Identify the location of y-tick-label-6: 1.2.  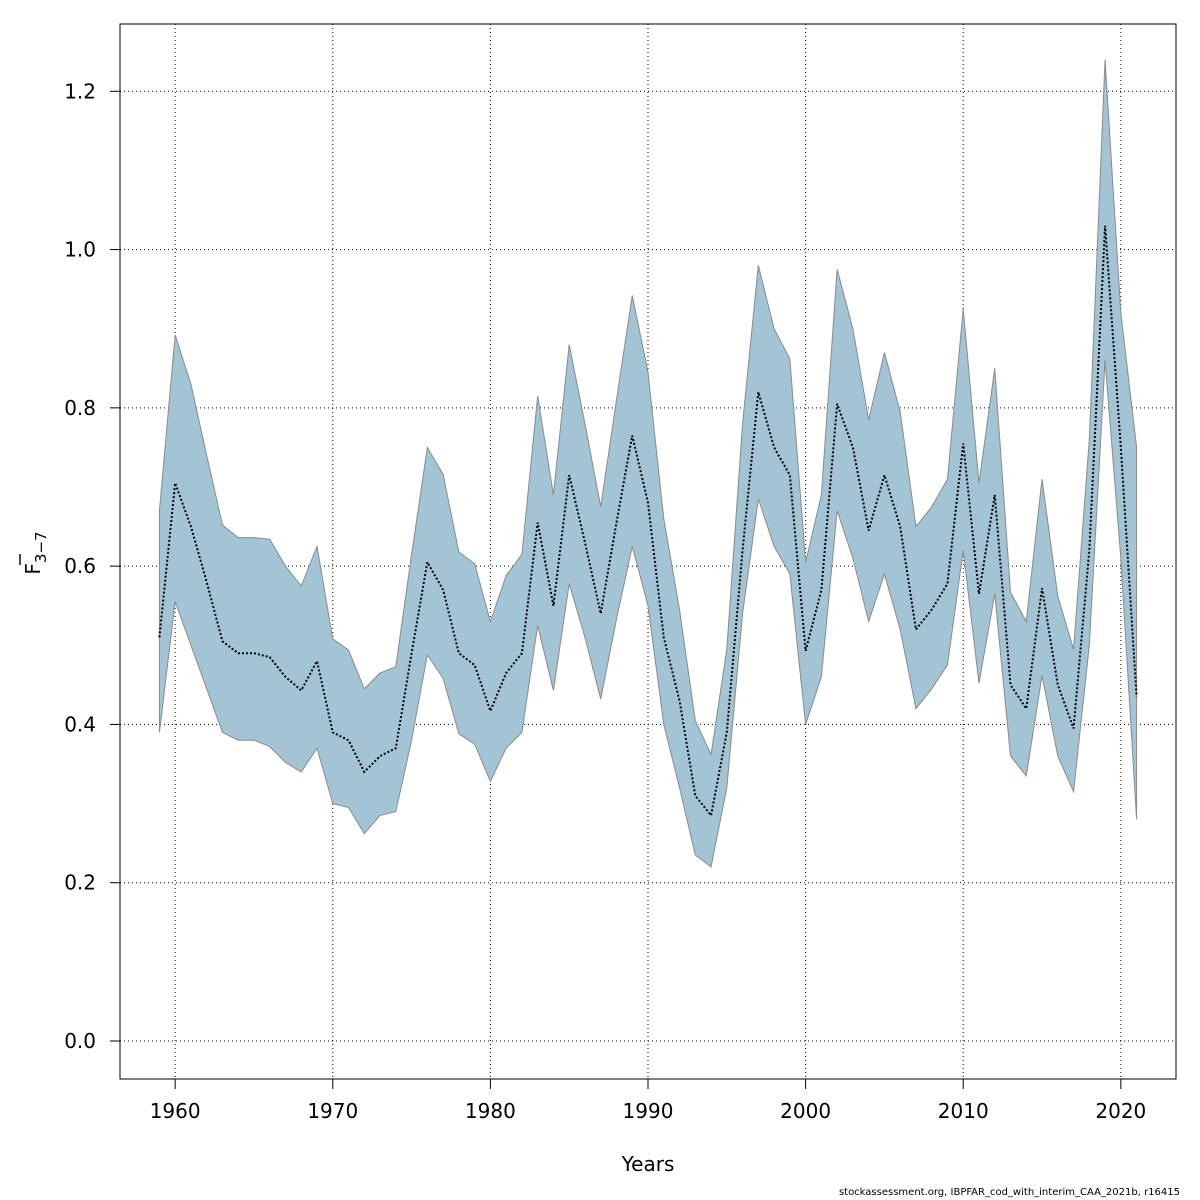
(80, 91).